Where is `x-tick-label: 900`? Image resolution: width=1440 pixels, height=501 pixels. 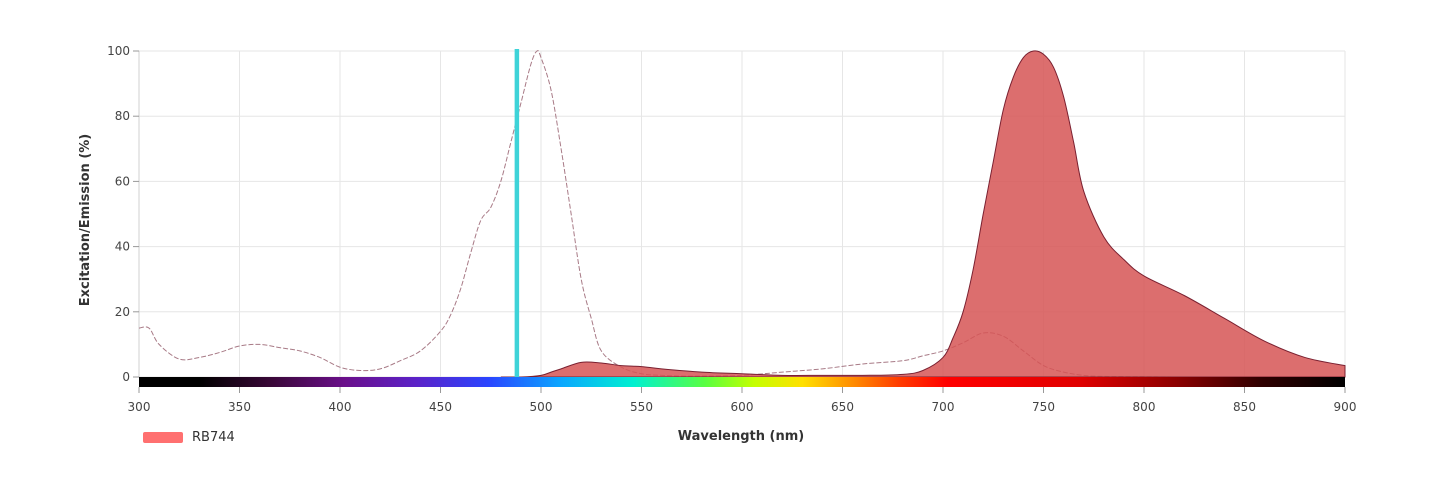
x-tick-label: 900 is located at coordinates (1345, 407).